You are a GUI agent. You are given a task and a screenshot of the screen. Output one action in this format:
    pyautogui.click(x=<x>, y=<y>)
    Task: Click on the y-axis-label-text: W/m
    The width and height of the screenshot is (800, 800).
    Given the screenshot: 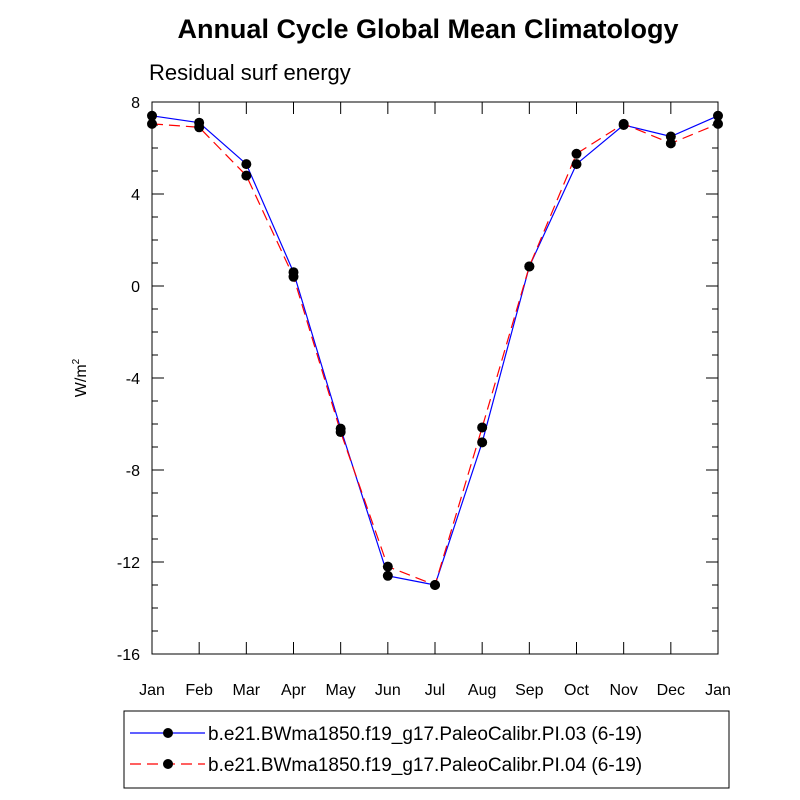 What is the action you would take?
    pyautogui.click(x=81, y=380)
    